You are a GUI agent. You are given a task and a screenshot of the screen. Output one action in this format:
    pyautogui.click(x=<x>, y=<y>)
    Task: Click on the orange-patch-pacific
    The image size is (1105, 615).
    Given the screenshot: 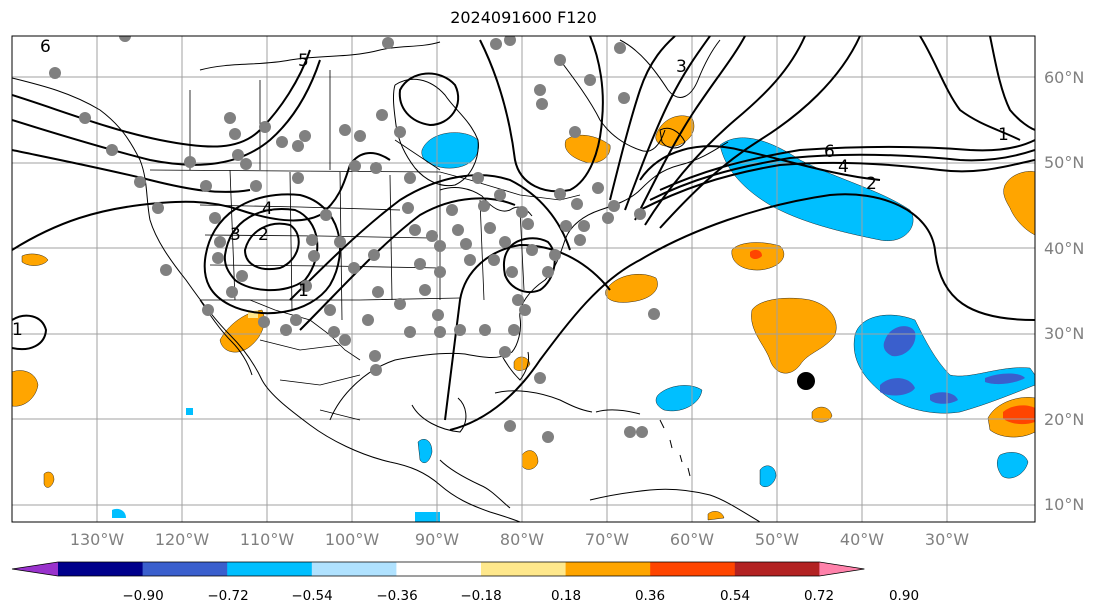 What is the action you would take?
    pyautogui.click(x=35, y=259)
    